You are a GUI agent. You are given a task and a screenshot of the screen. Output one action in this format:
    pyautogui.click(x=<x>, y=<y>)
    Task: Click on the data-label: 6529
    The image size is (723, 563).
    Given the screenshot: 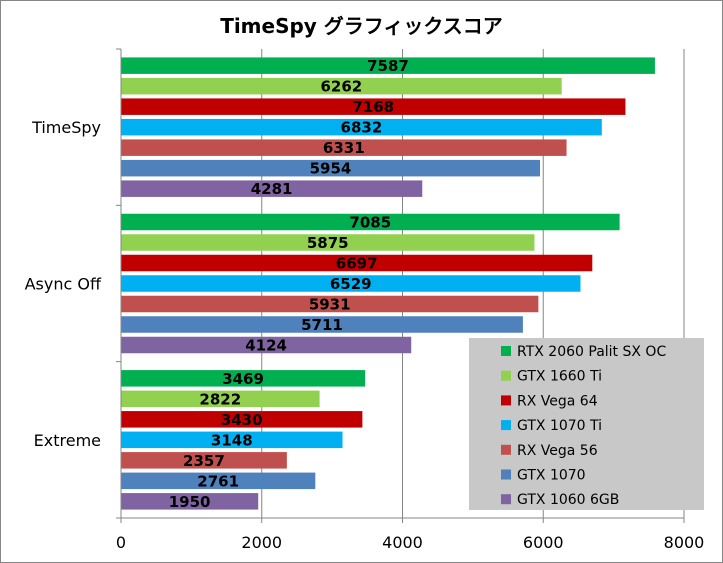 What is the action you would take?
    pyautogui.click(x=351, y=284)
    